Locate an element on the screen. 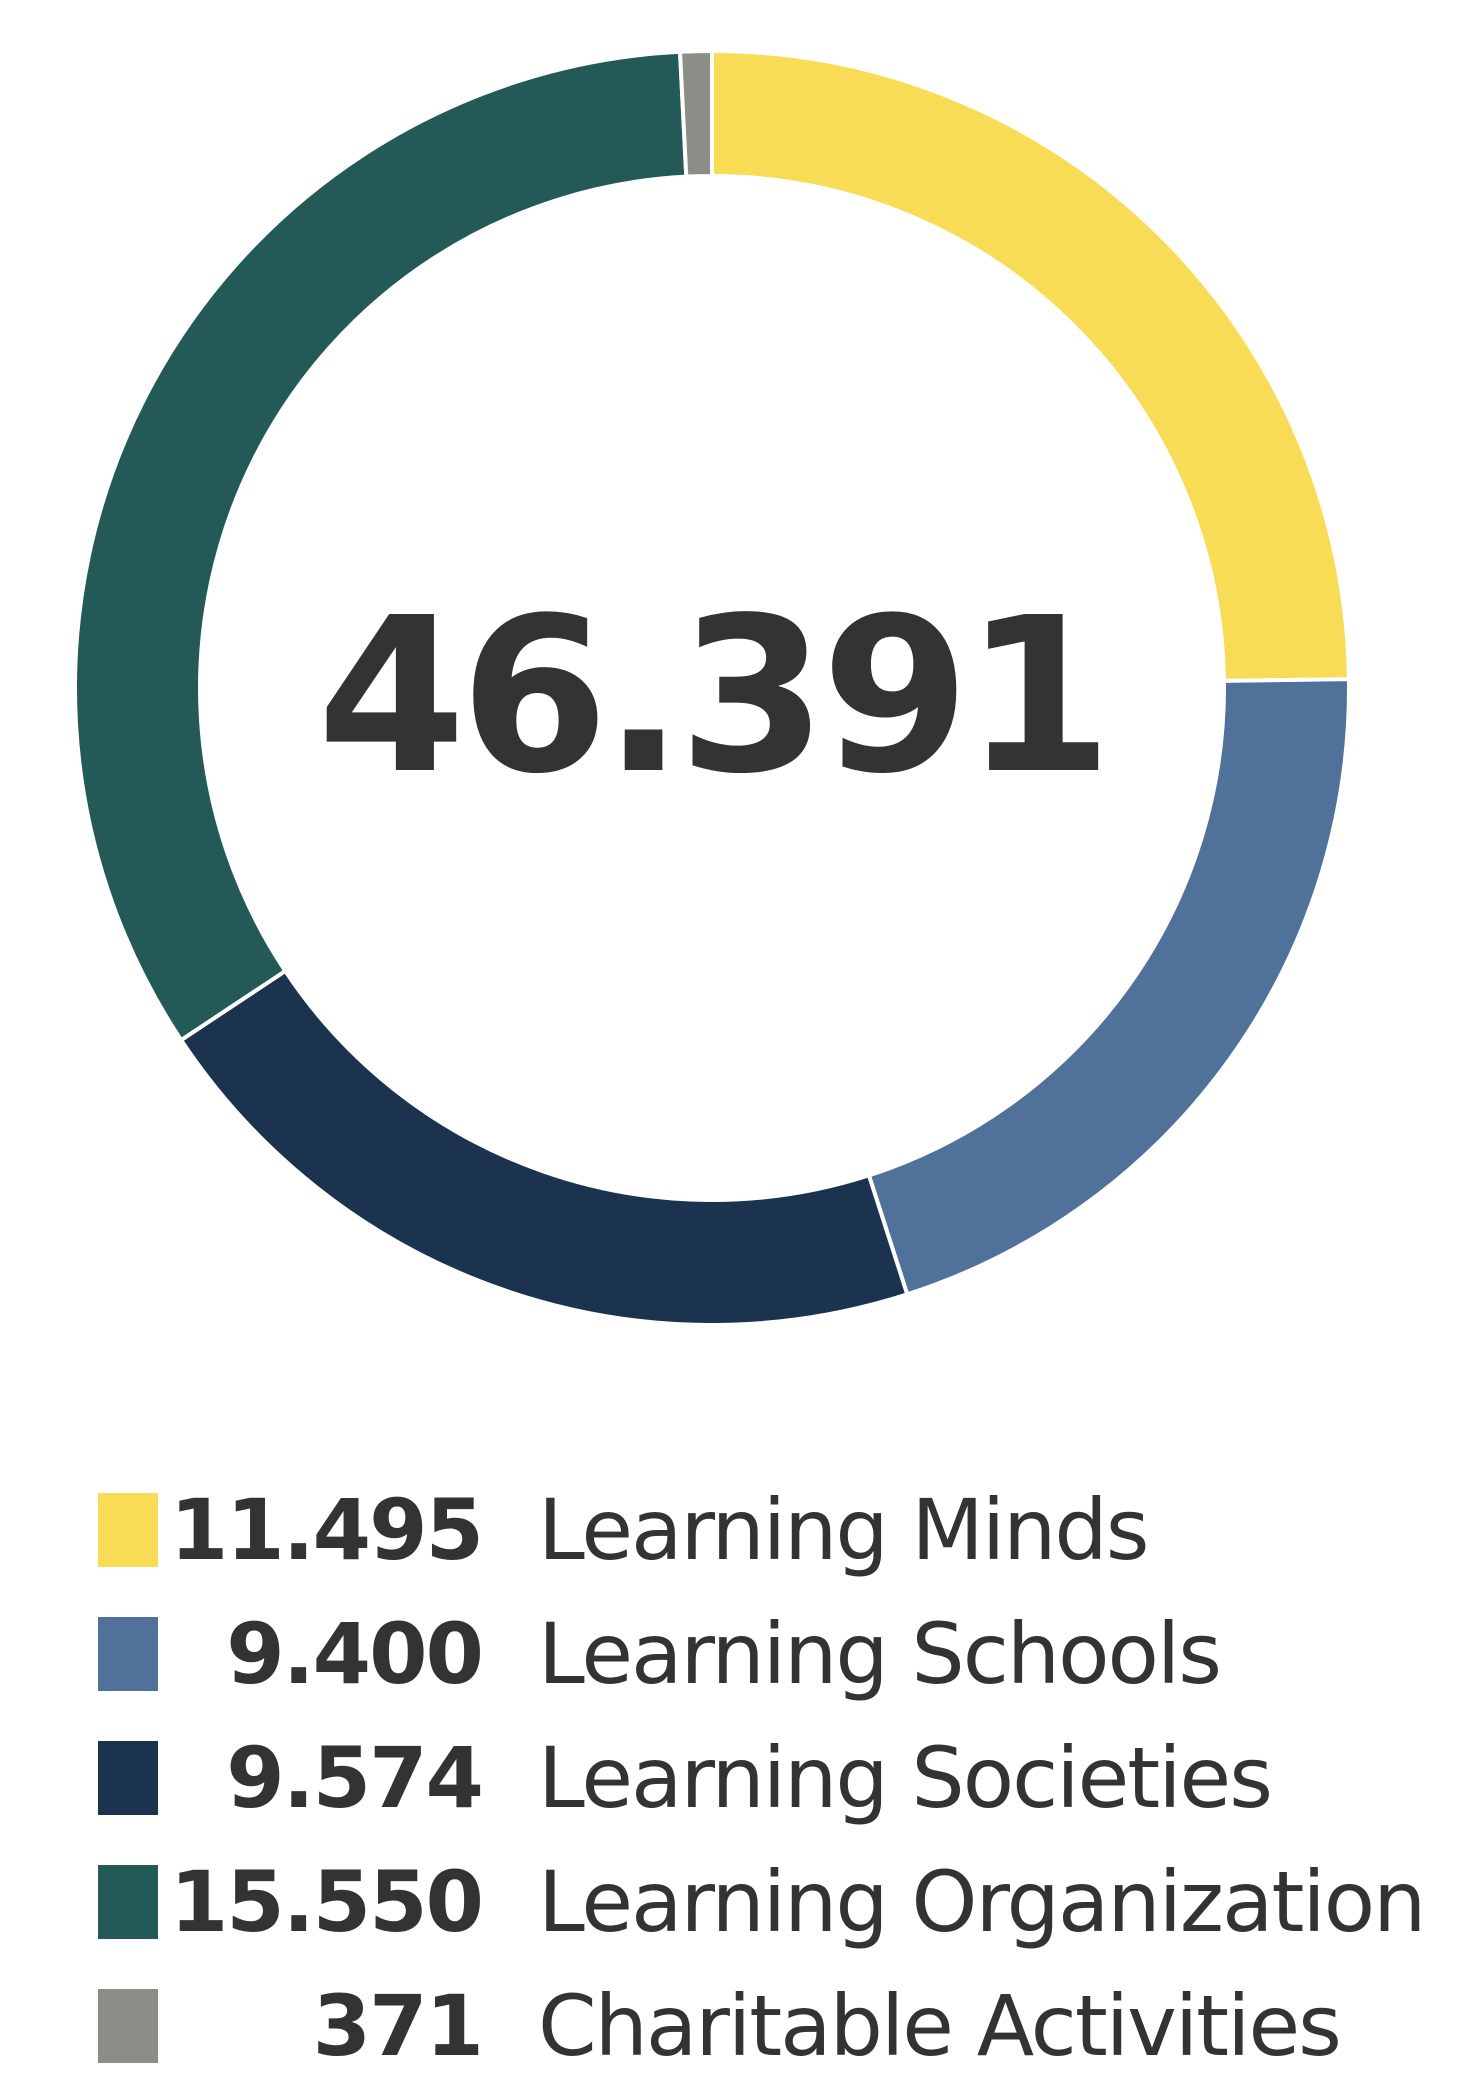 The image size is (1458, 2088). legend-item-charitable-activities: 371 Charitable Activities is located at coordinates (768, 2026).